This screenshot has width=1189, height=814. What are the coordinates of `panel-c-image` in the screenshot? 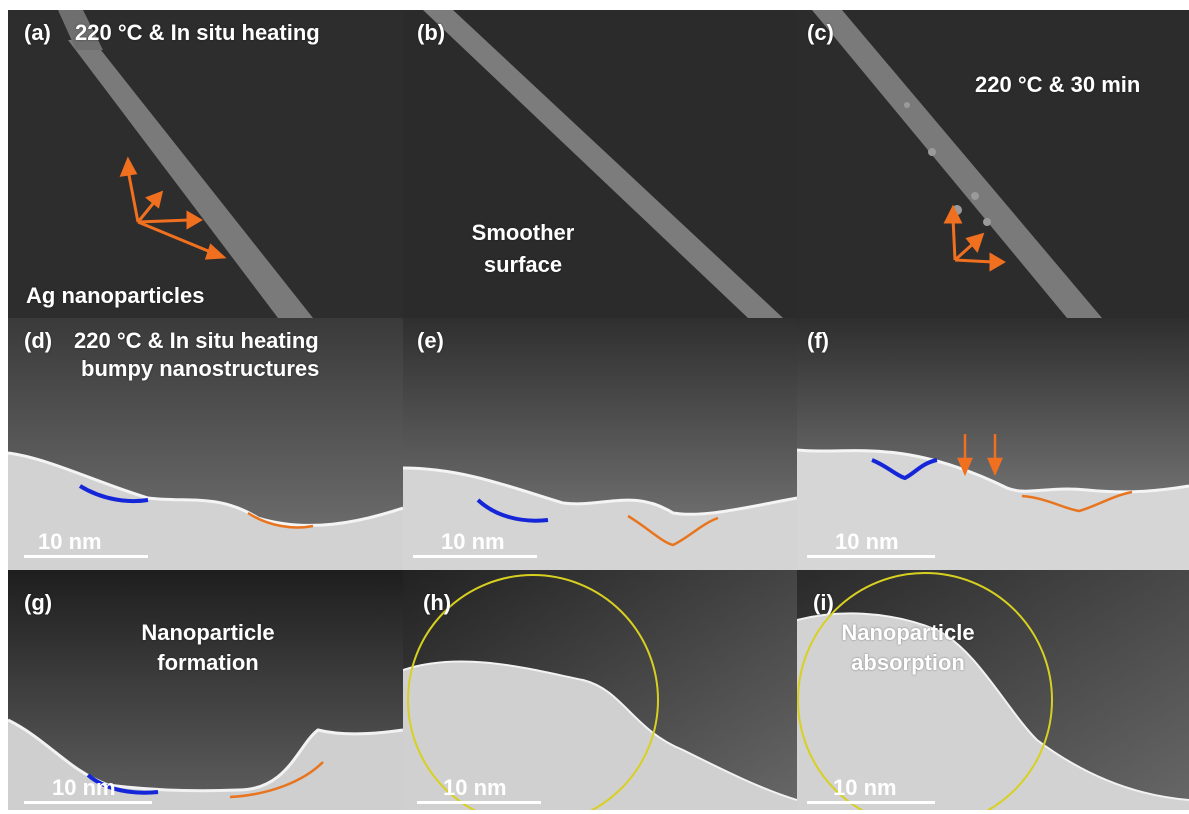 It's located at (993, 164).